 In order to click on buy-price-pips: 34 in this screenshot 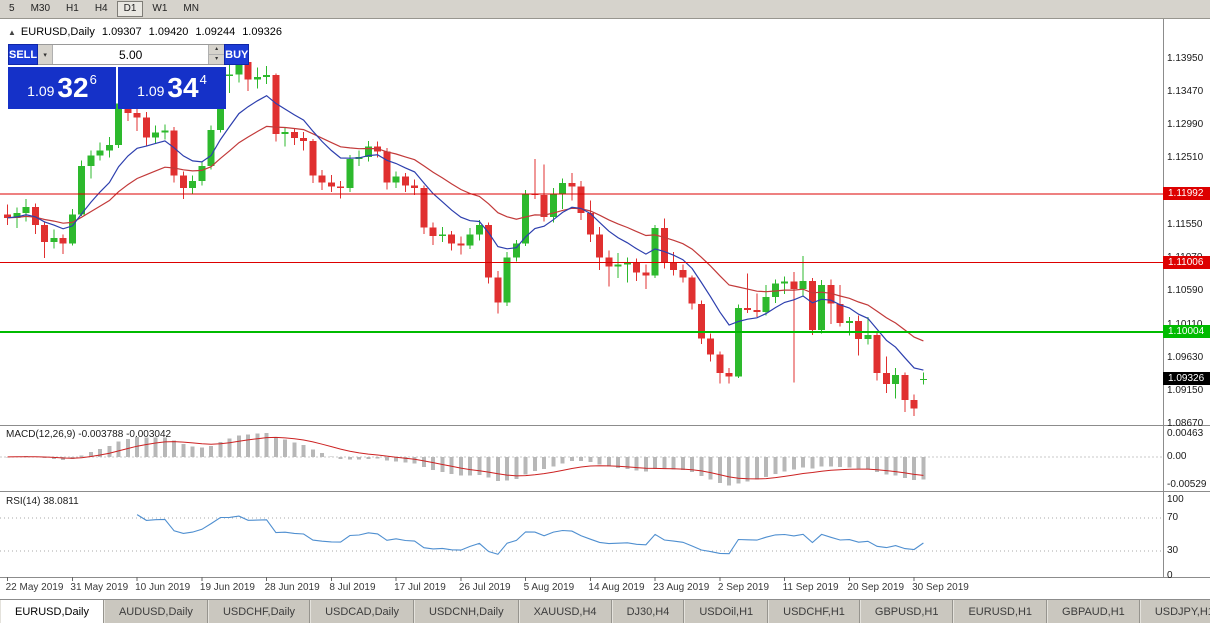, I will do `click(183, 87)`.